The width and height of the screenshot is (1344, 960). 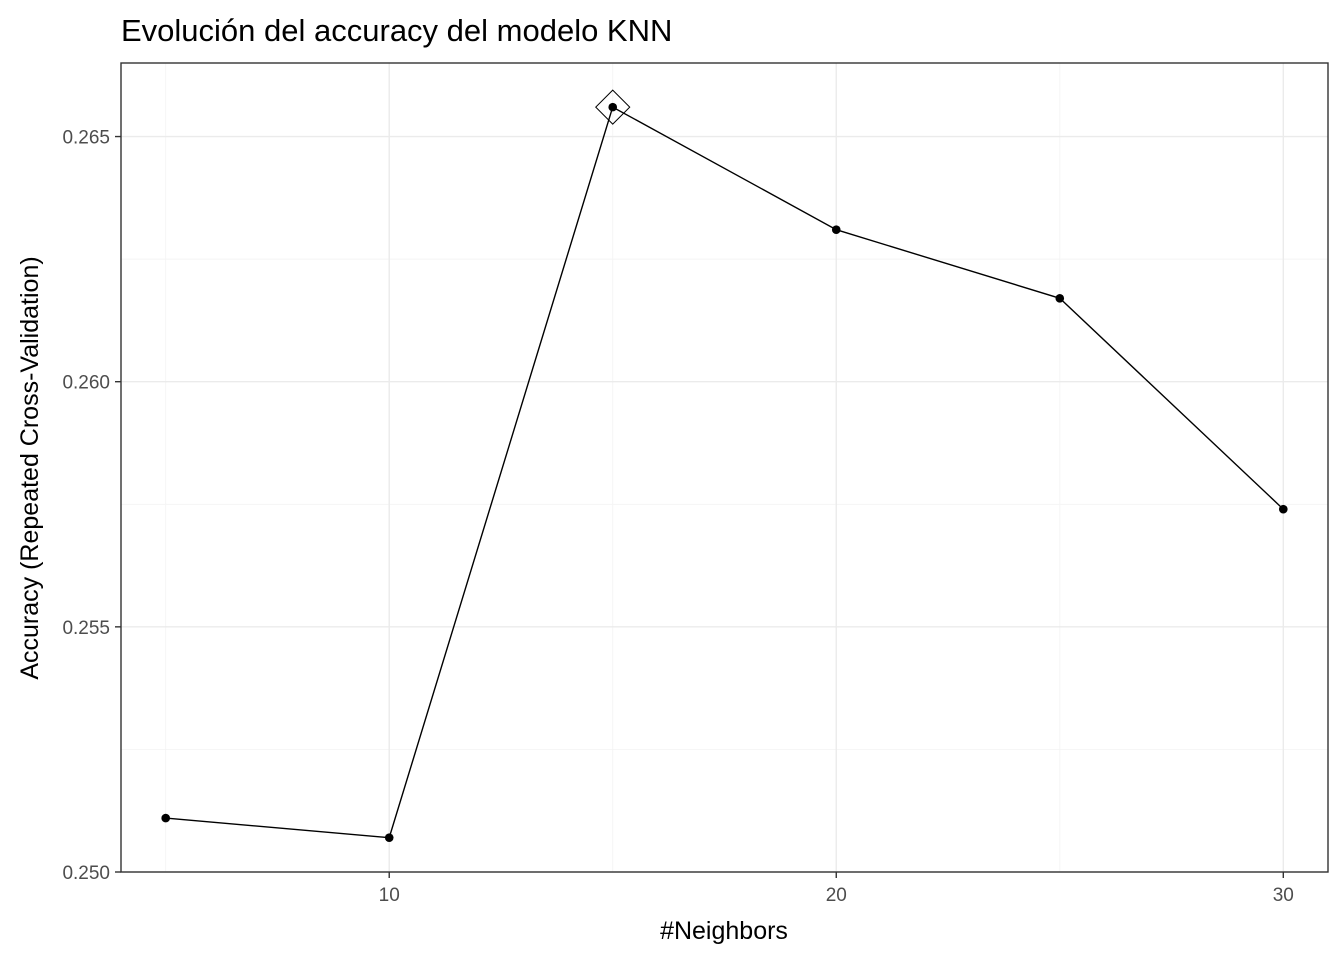 What do you see at coordinates (836, 895) in the screenshot?
I see `x-tick-label: 20` at bounding box center [836, 895].